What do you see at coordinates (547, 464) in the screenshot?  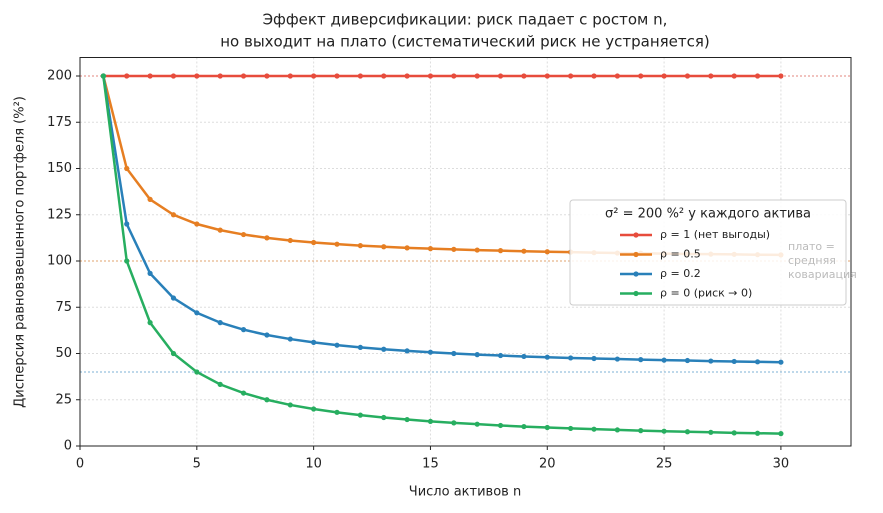 I see `x-tick-label: 20` at bounding box center [547, 464].